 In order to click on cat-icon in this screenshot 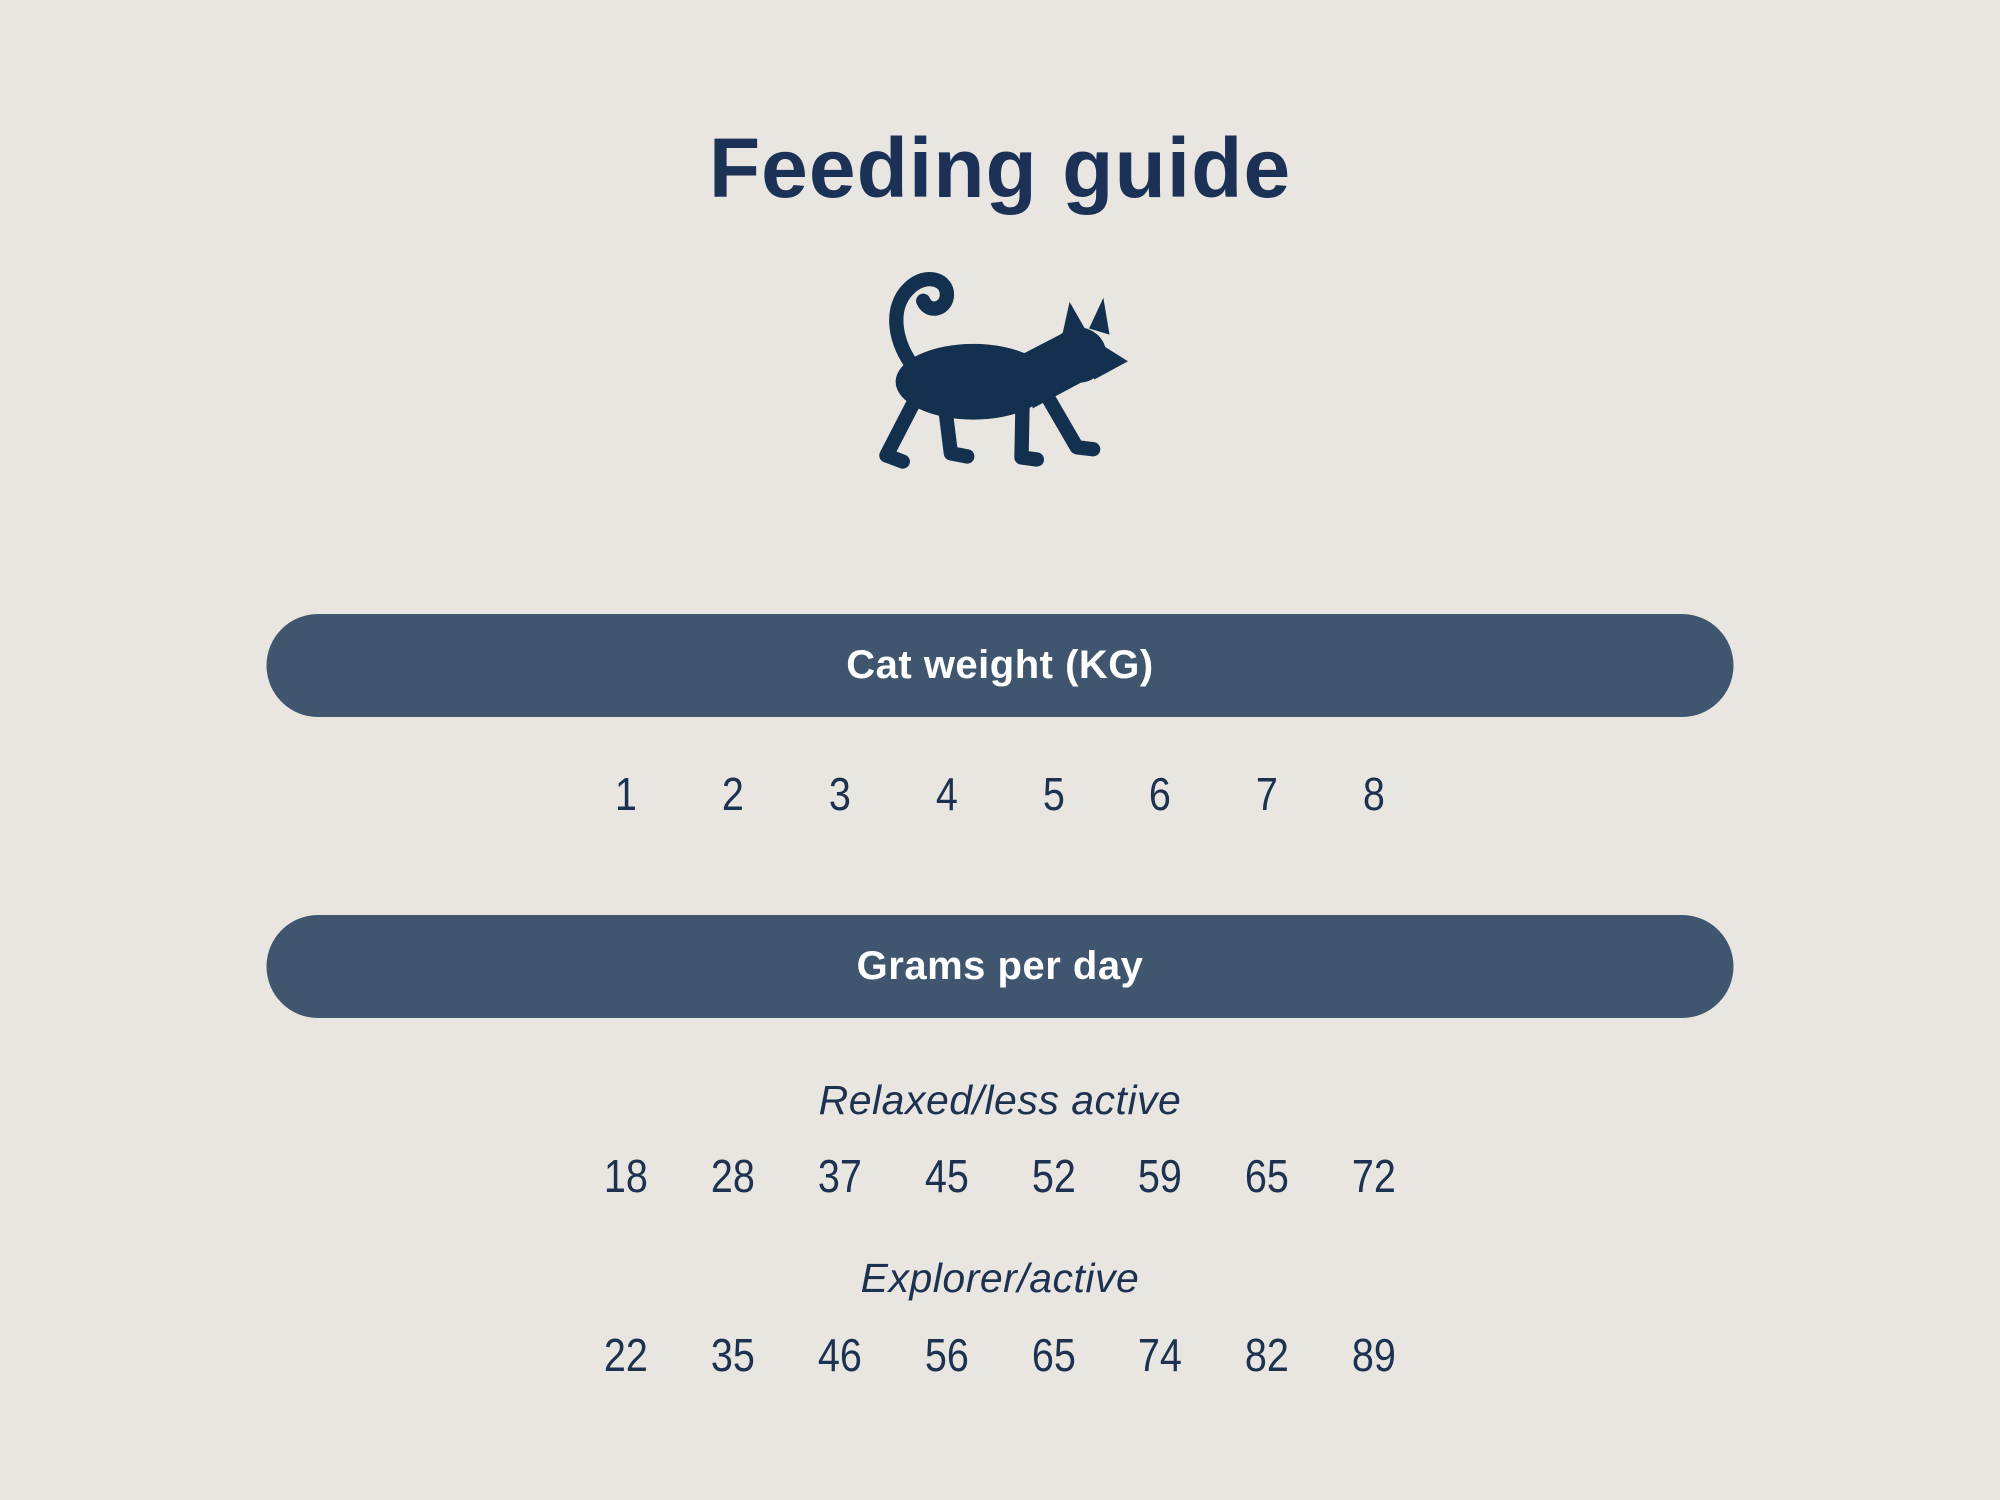, I will do `click(1000, 370)`.